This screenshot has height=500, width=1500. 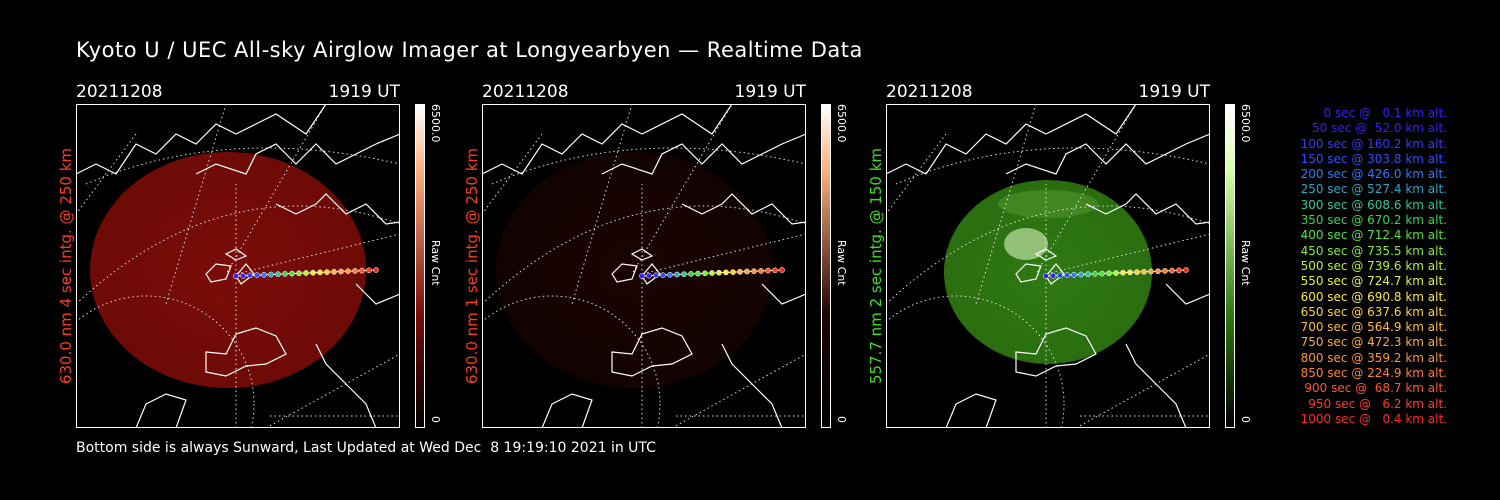 What do you see at coordinates (435, 123) in the screenshot?
I see `panel-1-colorbar-max: 6500.0` at bounding box center [435, 123].